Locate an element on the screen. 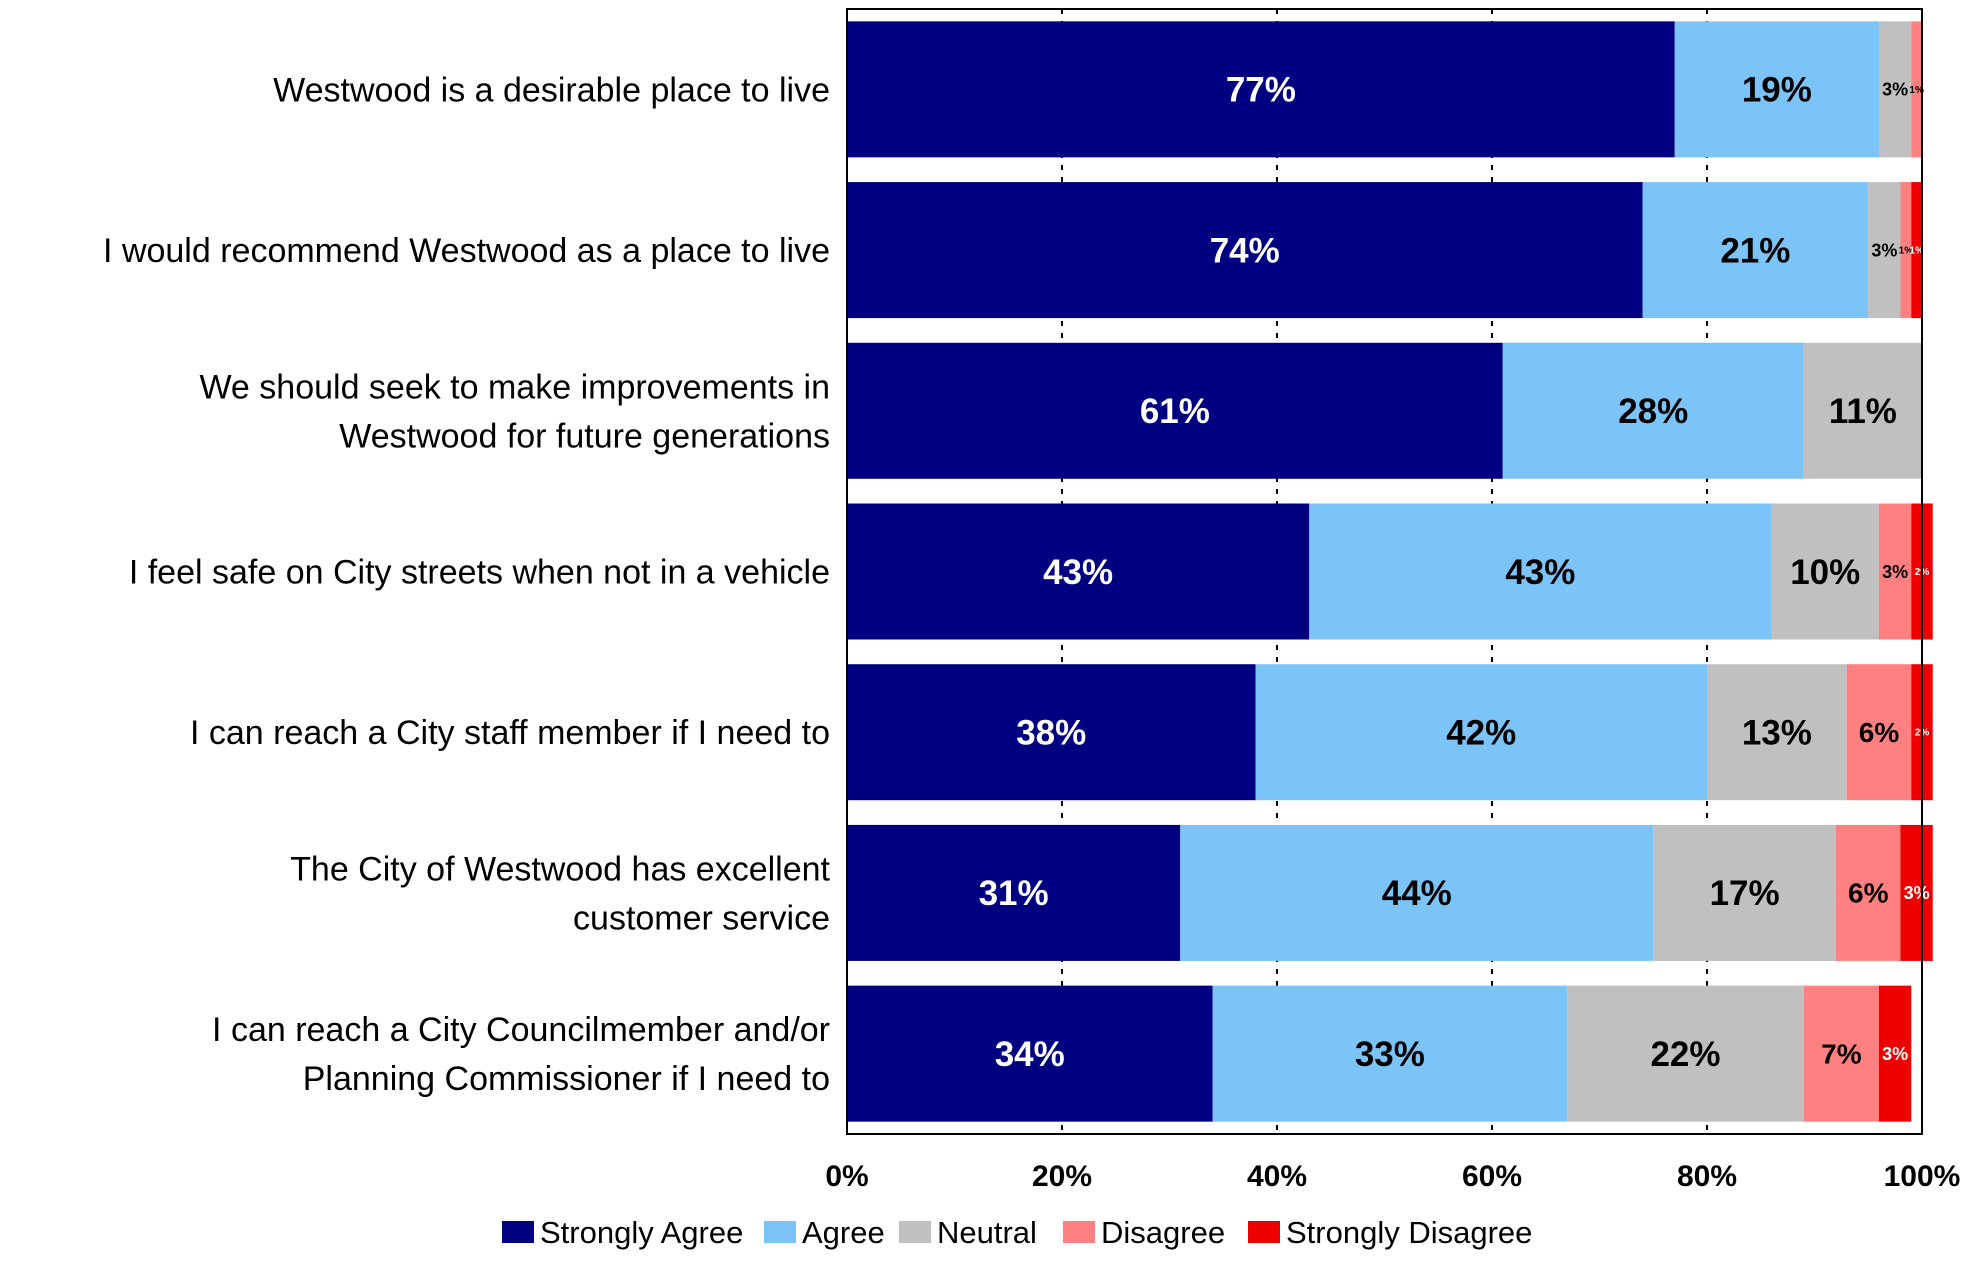  data-label: 22% is located at coordinates (1685, 1054).